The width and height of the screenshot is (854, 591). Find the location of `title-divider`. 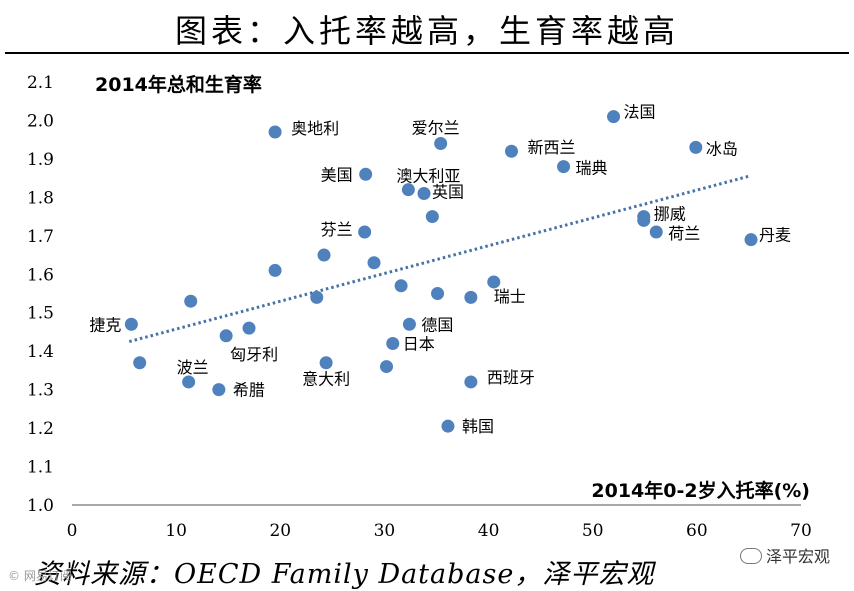

title-divider is located at coordinates (427, 53).